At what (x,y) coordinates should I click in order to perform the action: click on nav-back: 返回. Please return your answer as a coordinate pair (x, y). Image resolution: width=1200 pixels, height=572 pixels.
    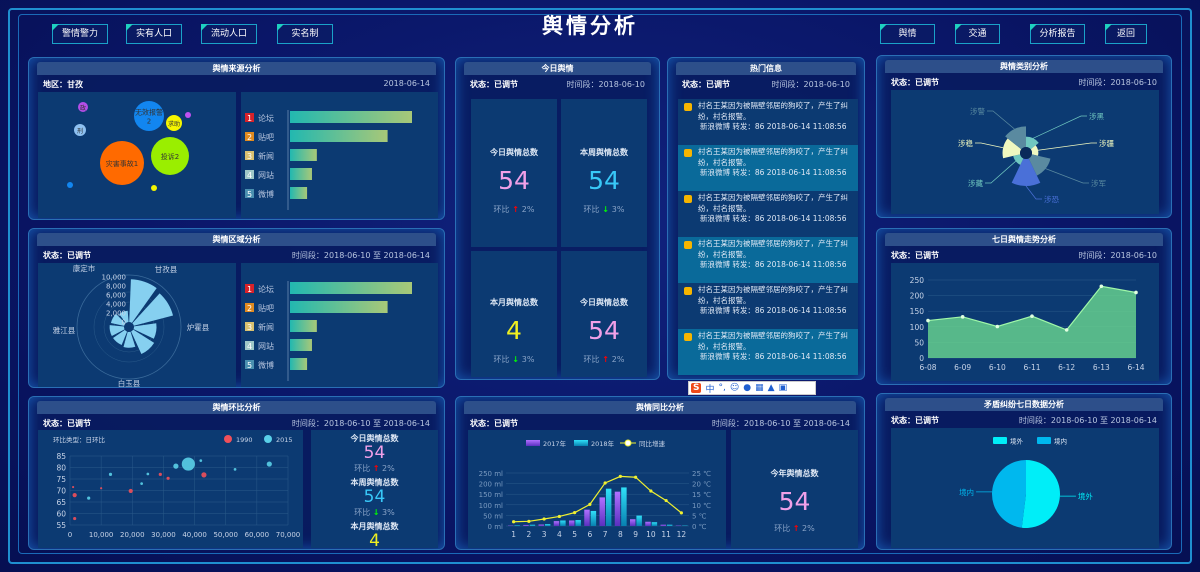
    Looking at the image, I should click on (1126, 34).